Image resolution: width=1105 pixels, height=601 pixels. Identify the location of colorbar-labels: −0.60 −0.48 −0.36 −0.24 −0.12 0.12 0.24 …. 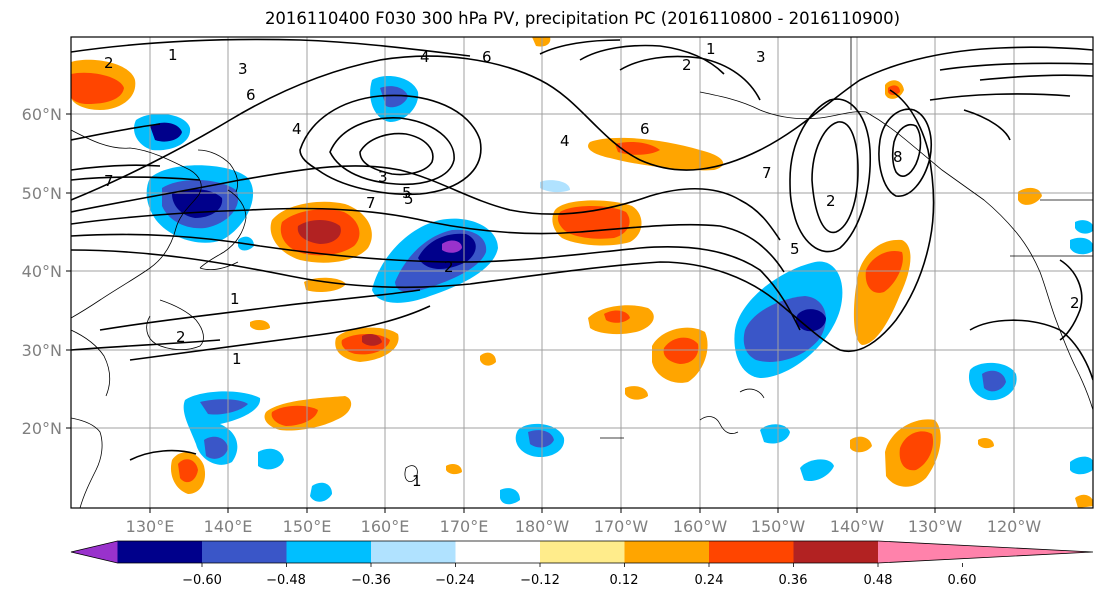
(579, 580).